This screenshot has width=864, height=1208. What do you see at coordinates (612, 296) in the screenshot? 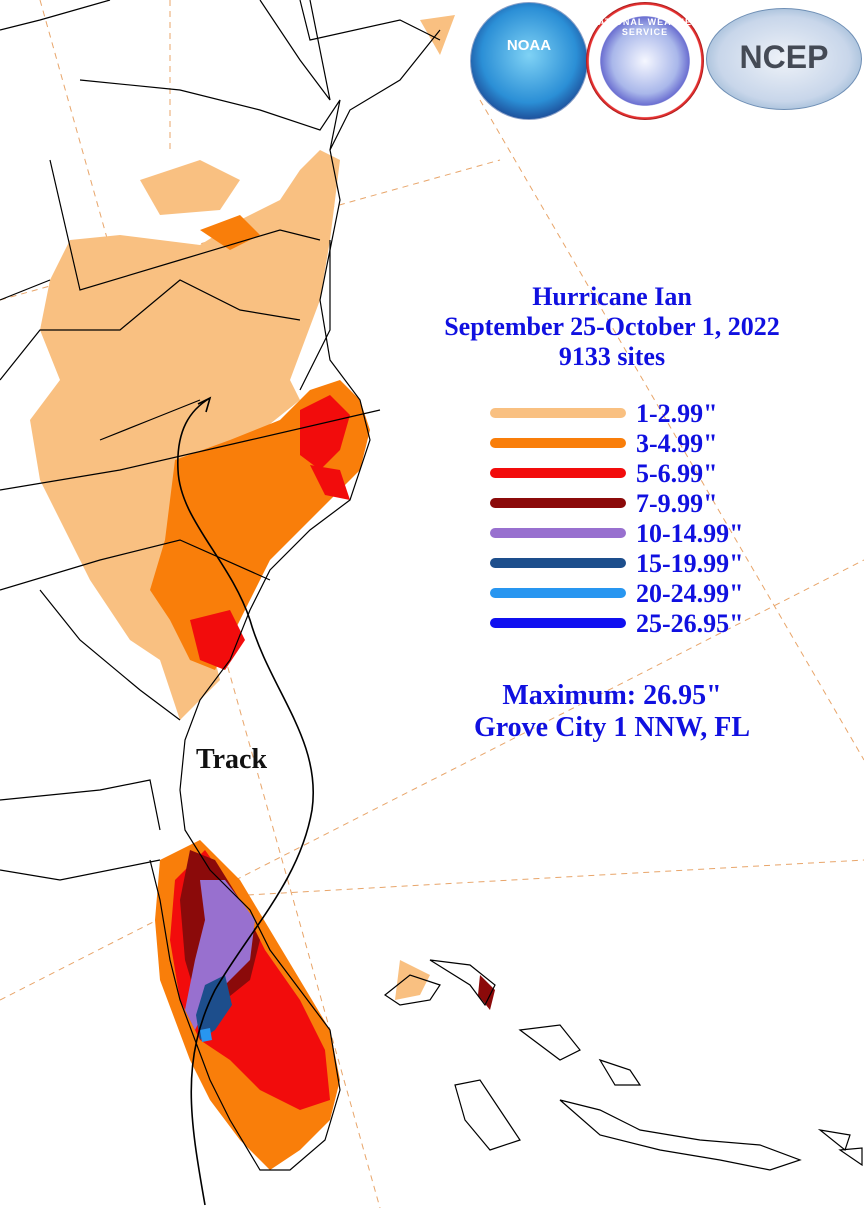
I see `event-name: Hurricane Ian` at bounding box center [612, 296].